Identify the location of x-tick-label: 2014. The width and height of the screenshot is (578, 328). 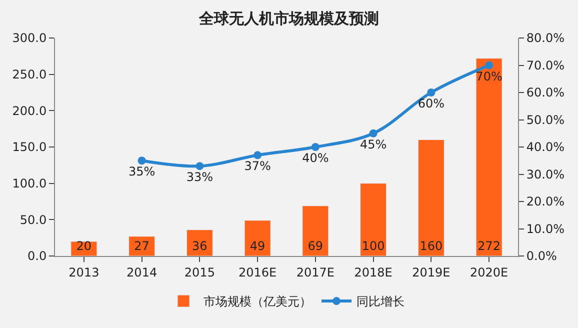
(142, 272).